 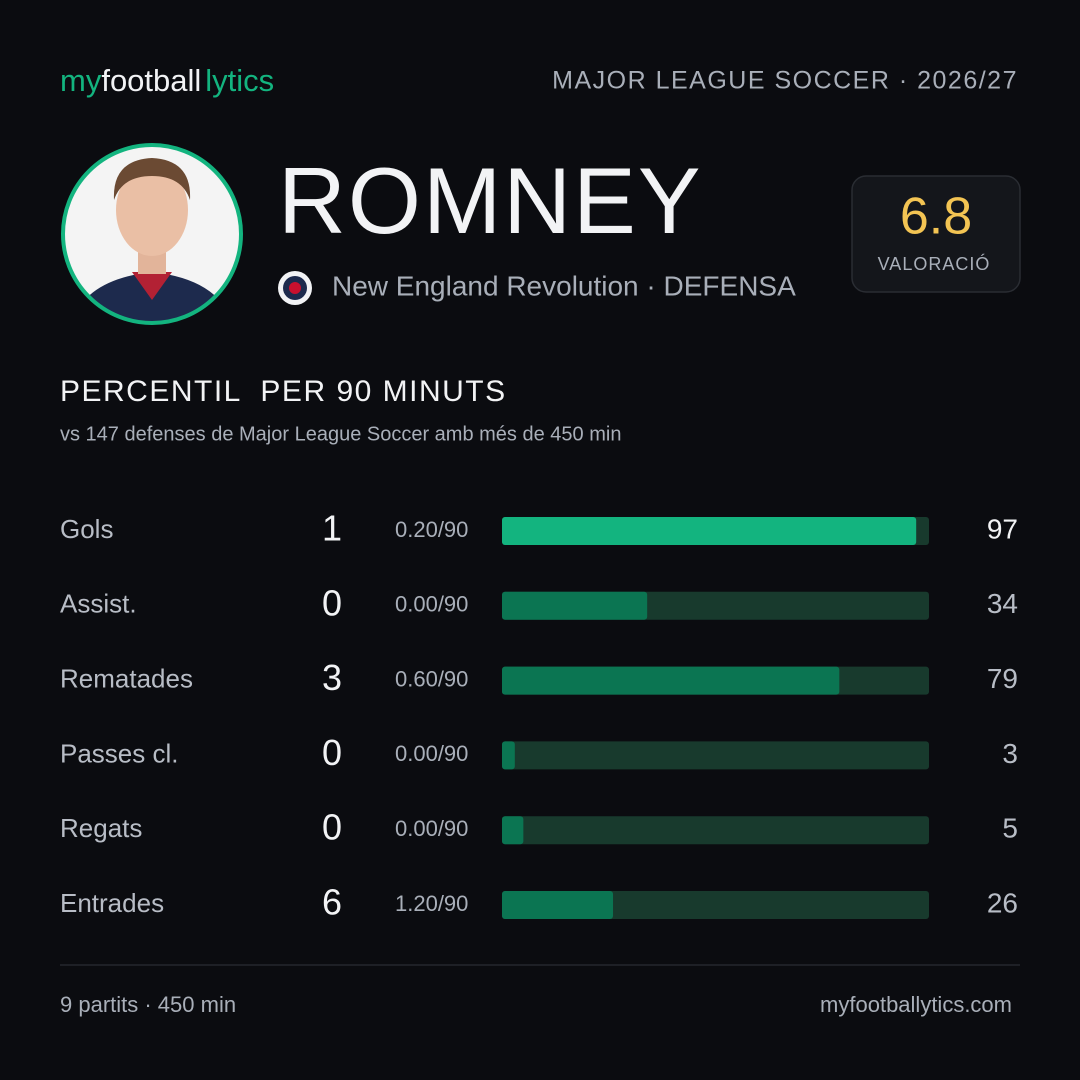 I want to click on stat-per90: 0.20/90, so click(x=431, y=529).